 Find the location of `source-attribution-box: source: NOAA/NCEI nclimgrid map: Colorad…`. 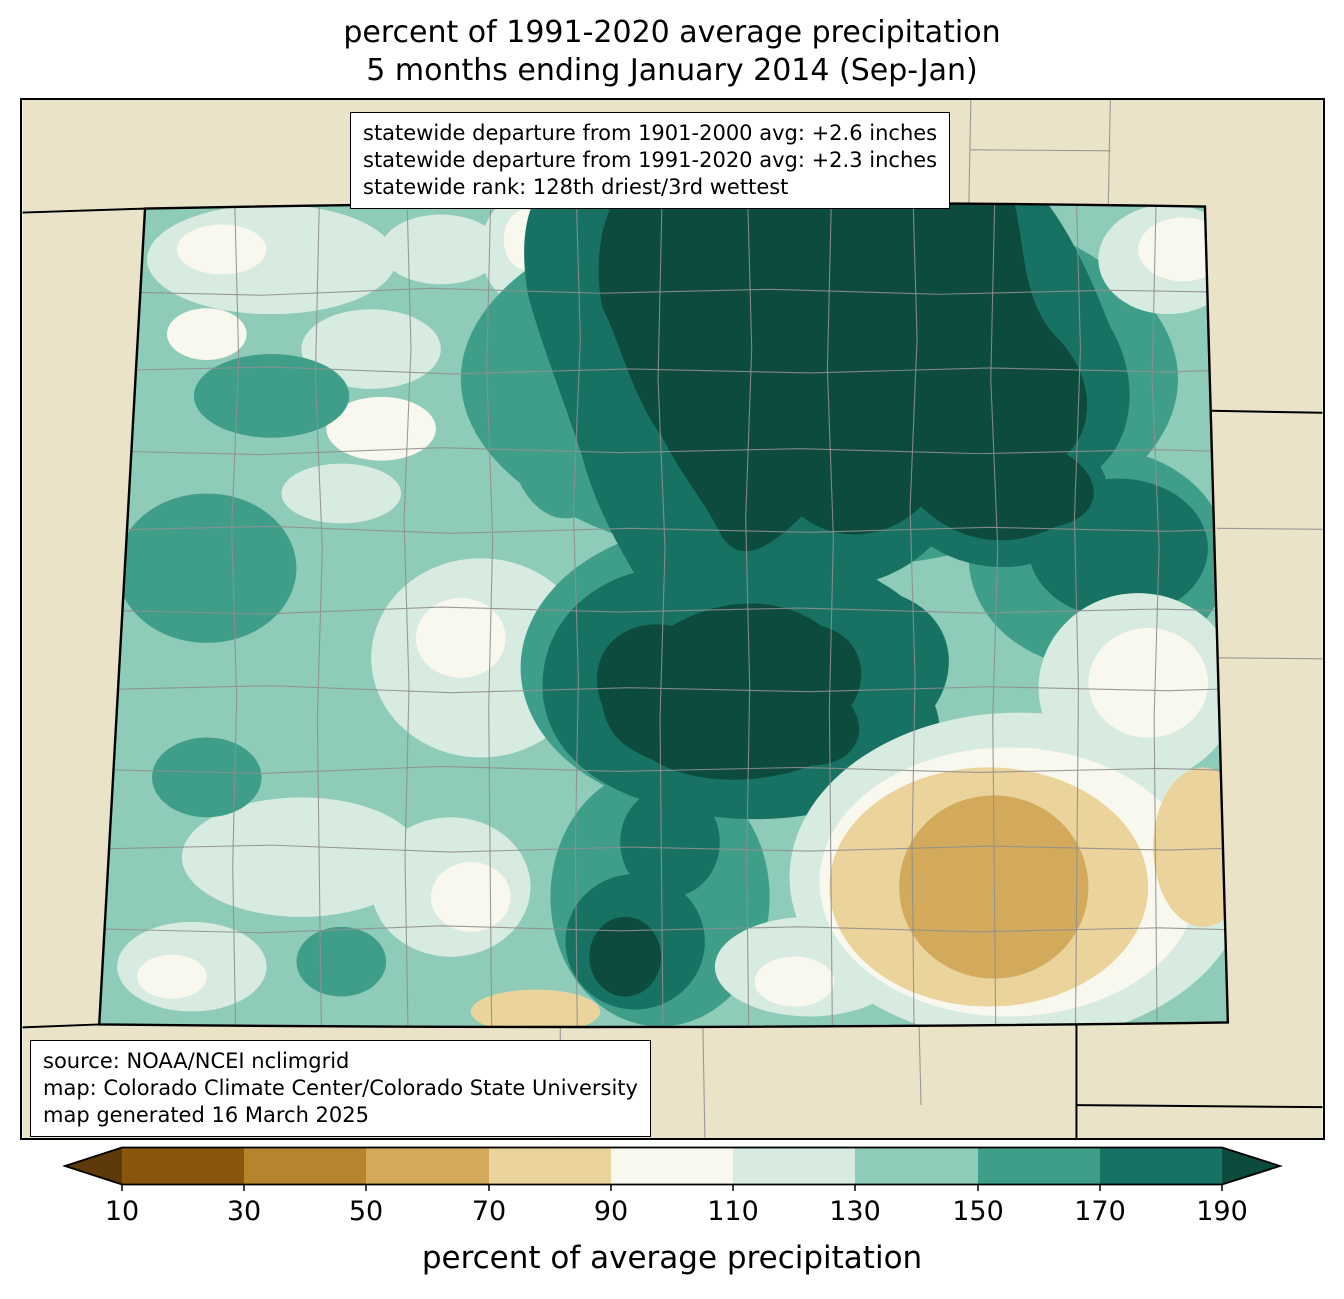

source-attribution-box: source: NOAA/NCEI nclimgrid map: Colorad… is located at coordinates (340, 1088).